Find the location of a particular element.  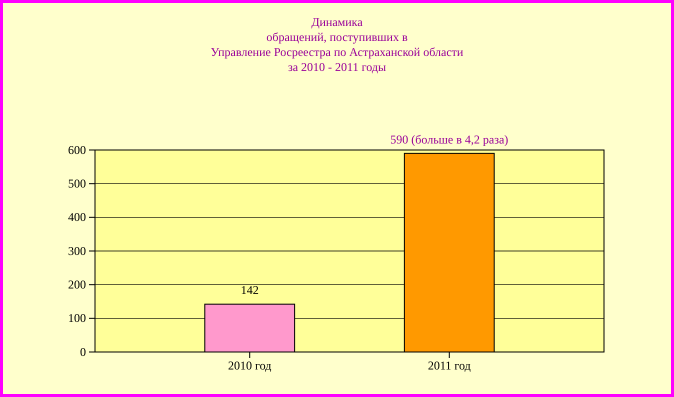

y-tick-label: 0 is located at coordinates (83, 351).